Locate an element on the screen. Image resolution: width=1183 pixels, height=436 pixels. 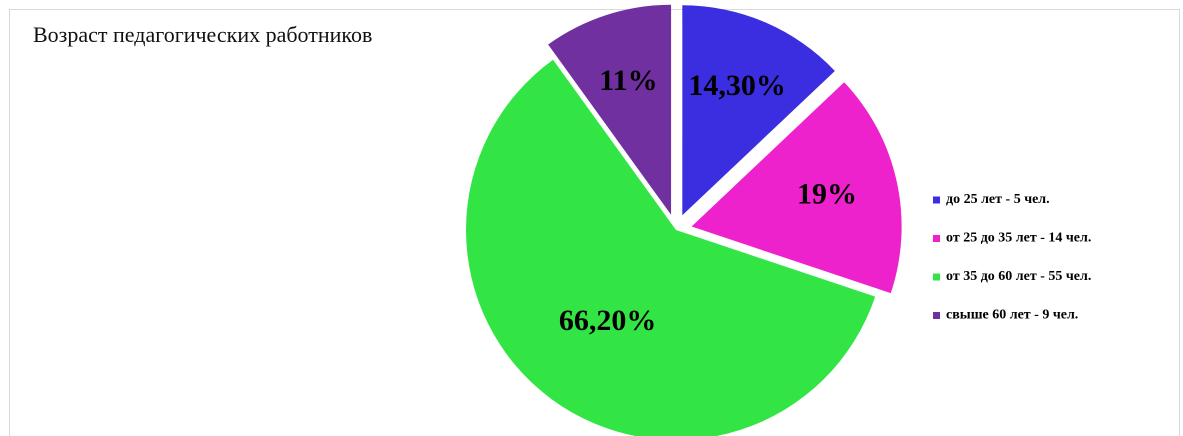
data-label: 11% is located at coordinates (628, 80).